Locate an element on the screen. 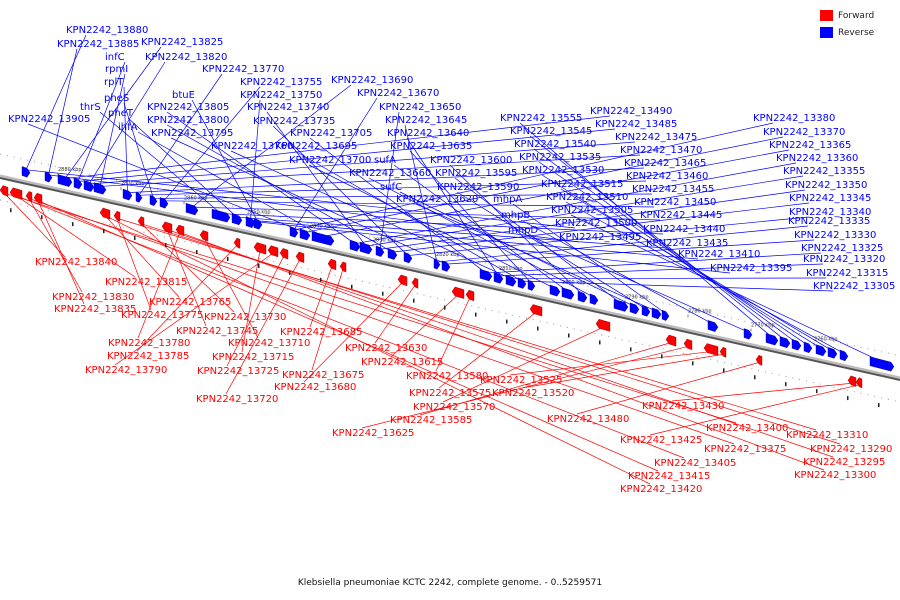 This screenshot has width=900, height=600. reverse-gene-label: KPN2242_13490 is located at coordinates (631, 111).